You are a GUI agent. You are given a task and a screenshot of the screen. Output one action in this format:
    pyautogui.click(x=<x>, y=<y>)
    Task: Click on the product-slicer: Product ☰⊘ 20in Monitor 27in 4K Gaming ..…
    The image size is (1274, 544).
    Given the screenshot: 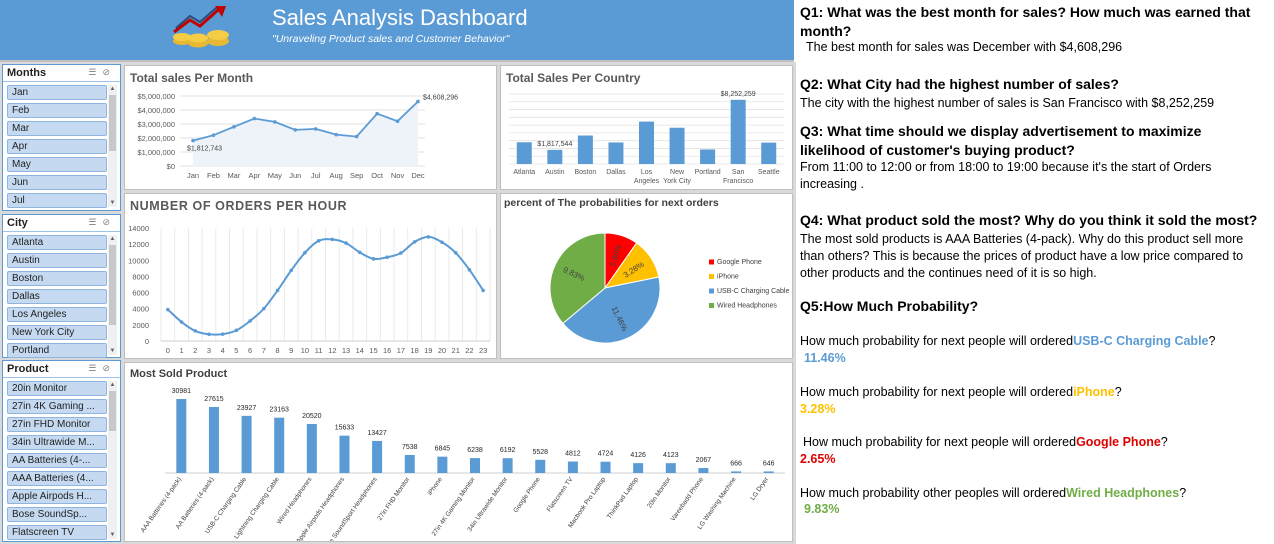 What is the action you would take?
    pyautogui.click(x=61, y=451)
    